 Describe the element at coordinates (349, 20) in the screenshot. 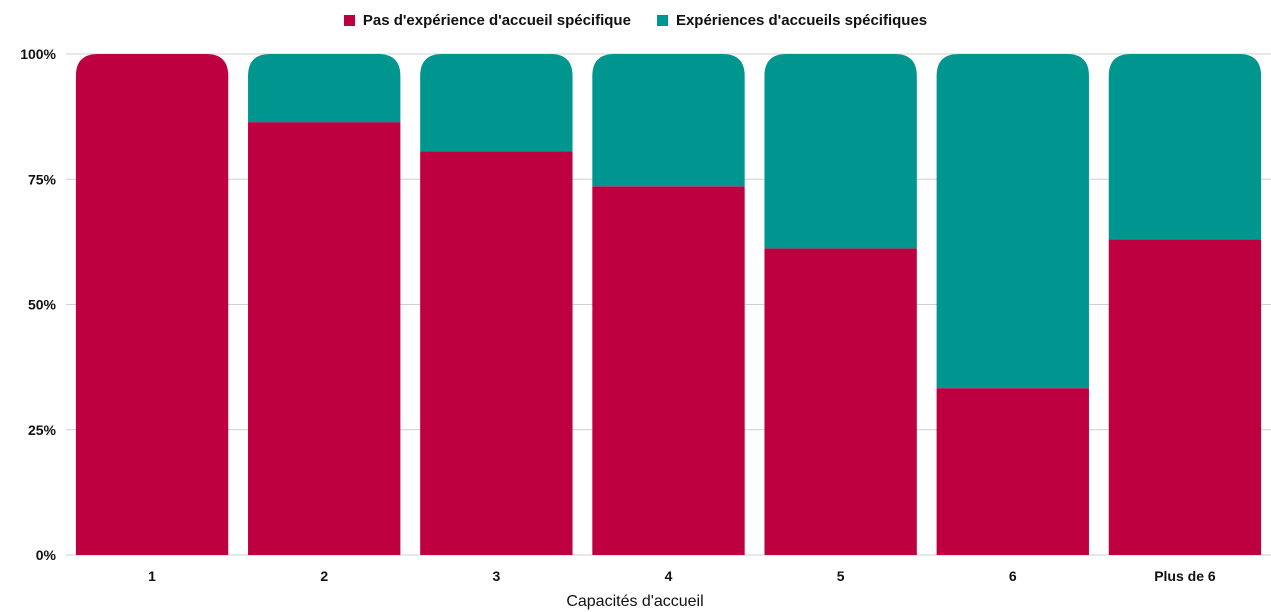

I see `legend-swatch-no-experience` at that location.